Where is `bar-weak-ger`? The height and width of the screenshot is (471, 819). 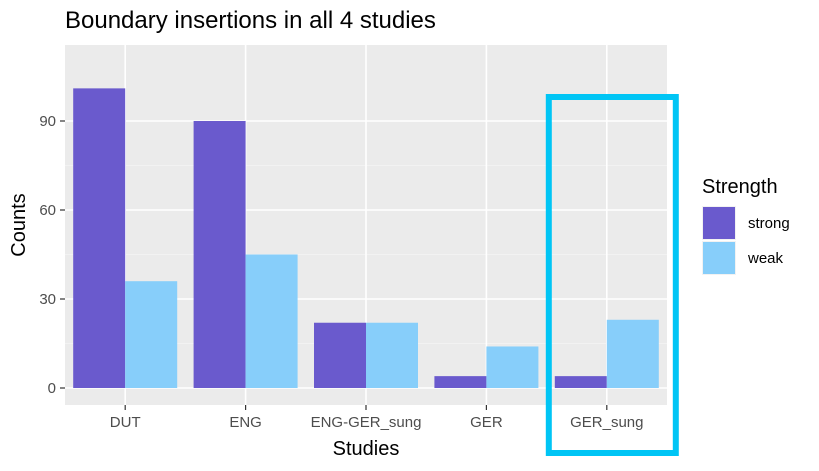
bar-weak-ger is located at coordinates (512, 367).